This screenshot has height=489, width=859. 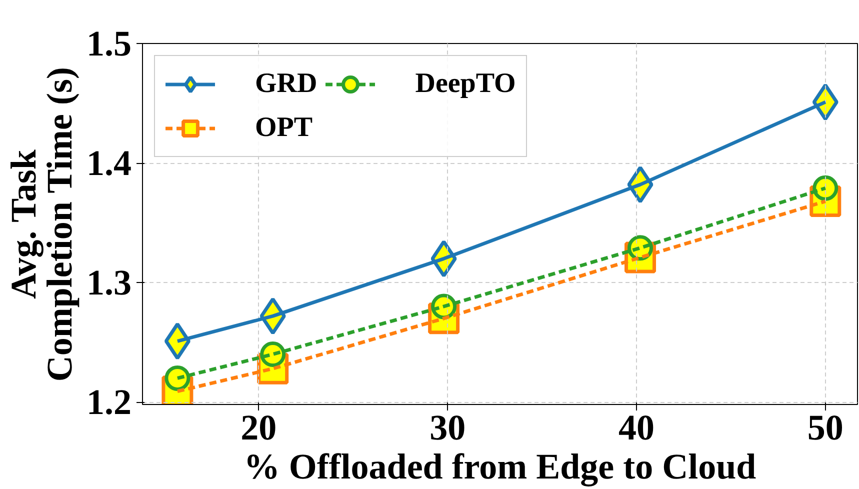 What do you see at coordinates (258, 428) in the screenshot?
I see `x-tick-label: 20` at bounding box center [258, 428].